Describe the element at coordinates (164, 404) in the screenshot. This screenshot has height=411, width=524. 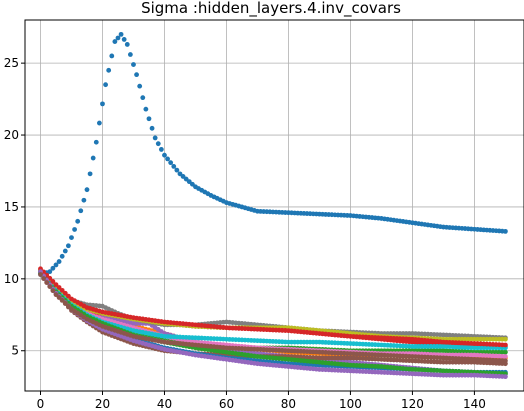
I see `x-tick-label: 40` at that location.